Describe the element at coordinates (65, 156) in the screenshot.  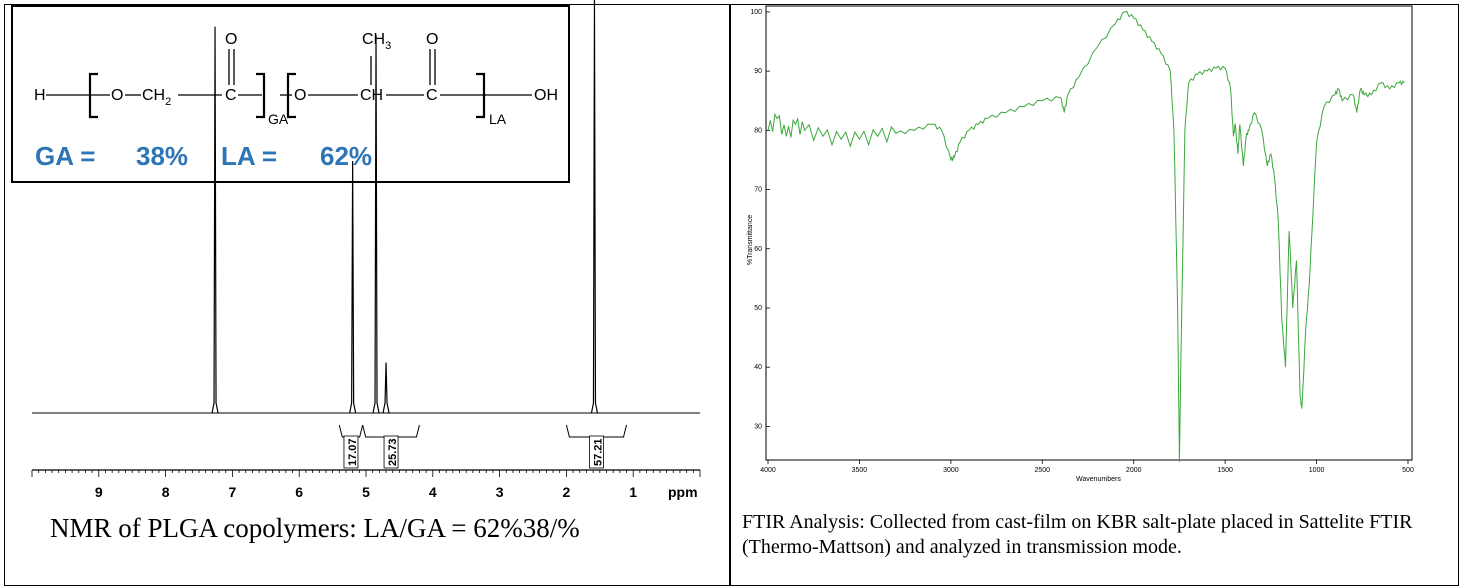
I see `ga-label: GA =` at that location.